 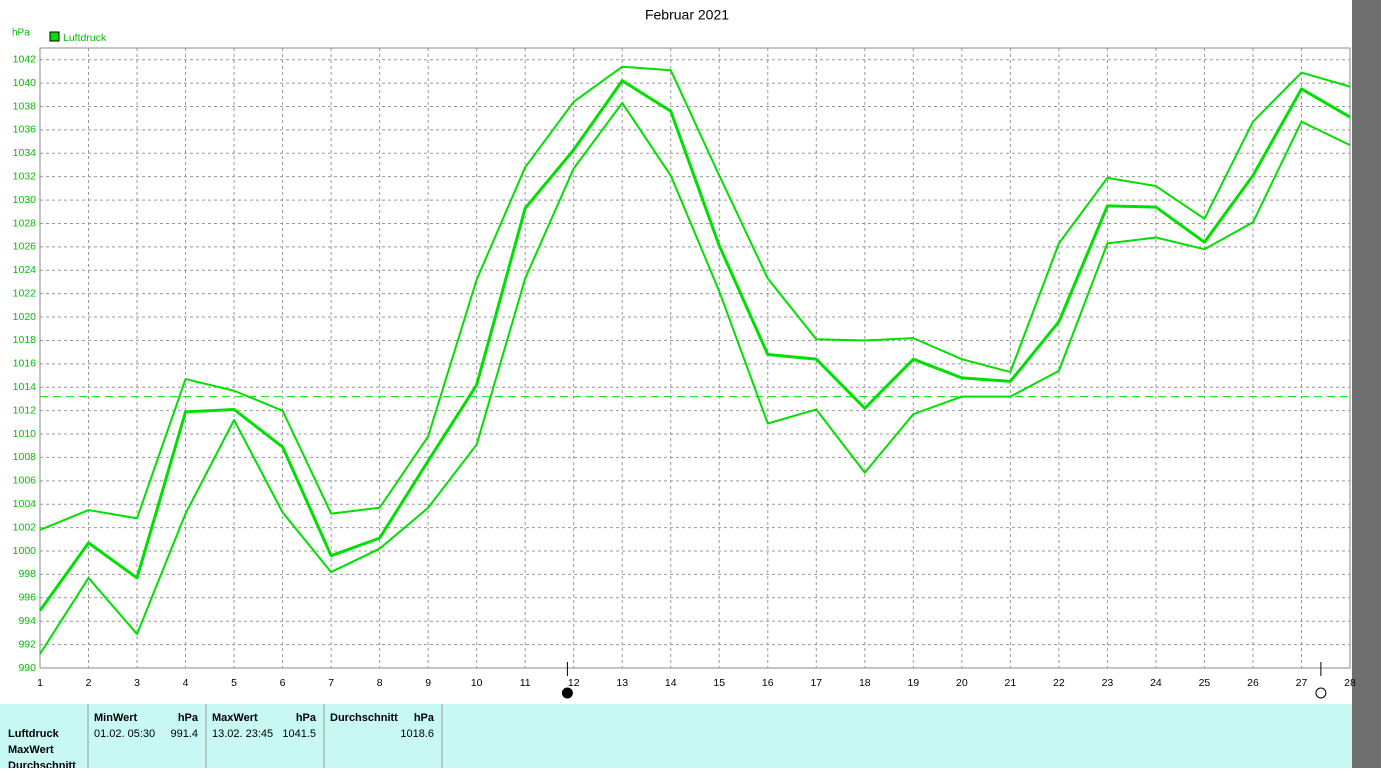 What do you see at coordinates (1156, 683) in the screenshot?
I see `x-tick-label: 24` at bounding box center [1156, 683].